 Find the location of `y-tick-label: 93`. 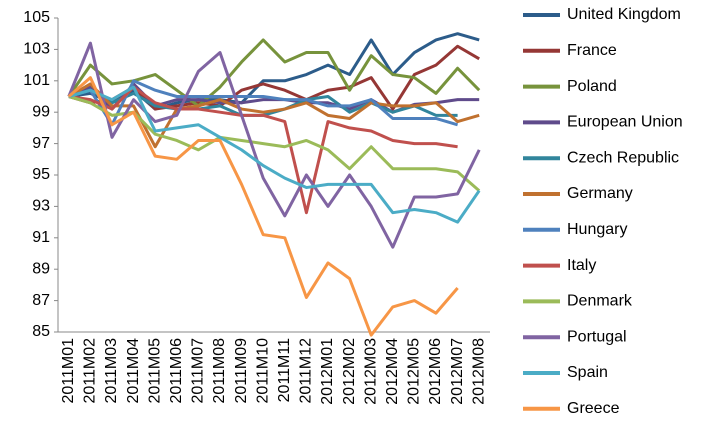

y-tick-label: 93 is located at coordinates (41, 206).